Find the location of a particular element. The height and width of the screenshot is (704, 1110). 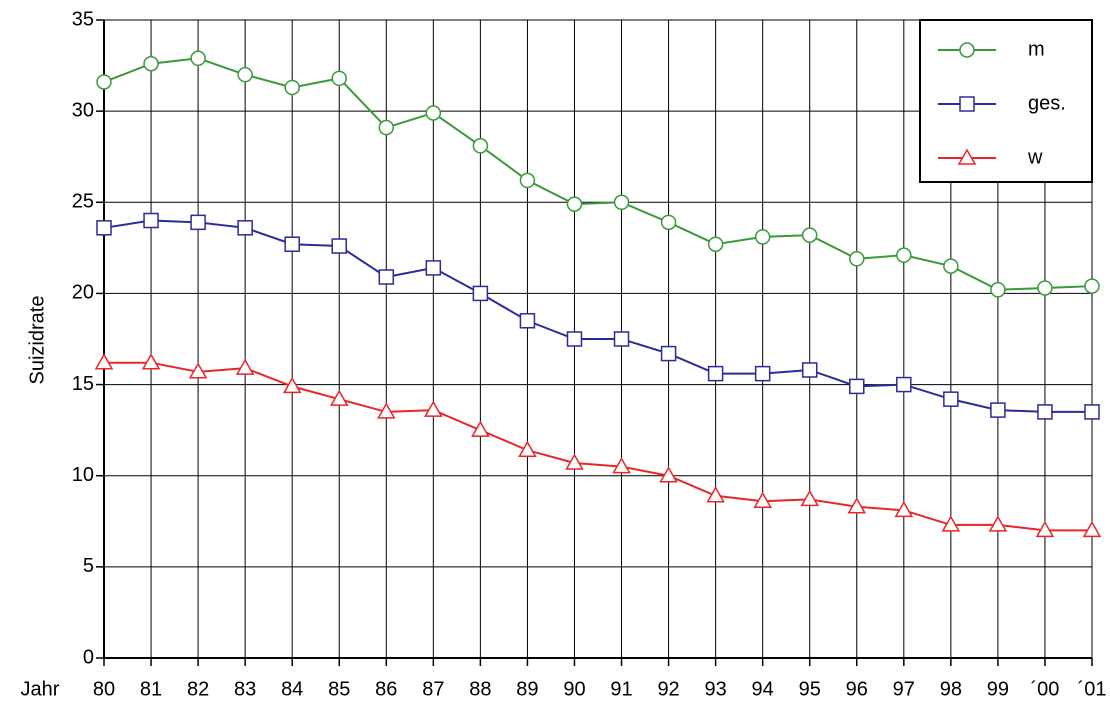

x-tick-label: 99 is located at coordinates (998, 689).